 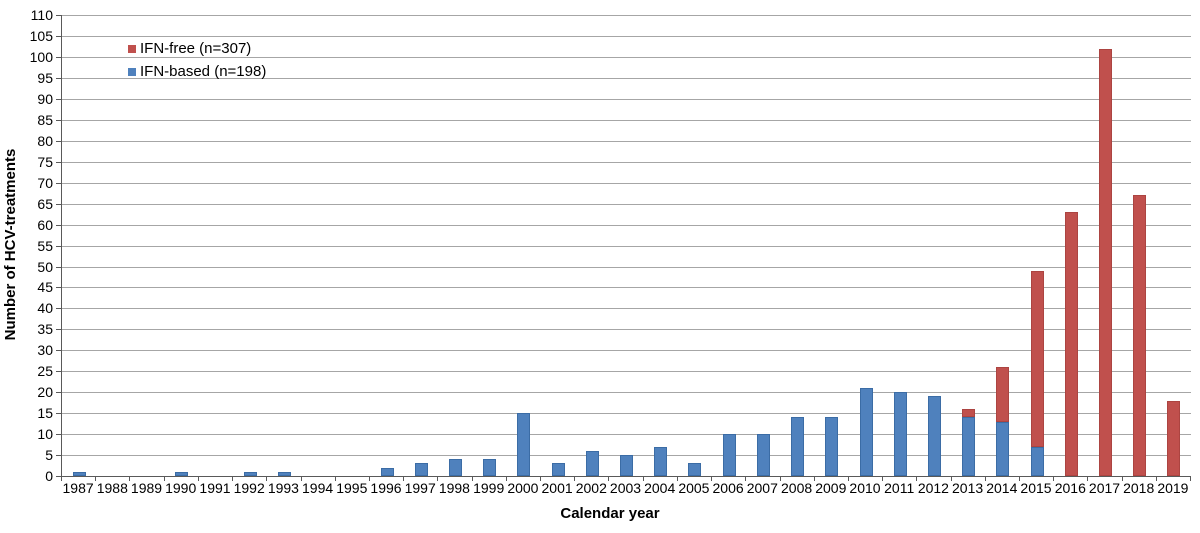 What do you see at coordinates (78, 488) in the screenshot?
I see `x-tick-label: 1987` at bounding box center [78, 488].